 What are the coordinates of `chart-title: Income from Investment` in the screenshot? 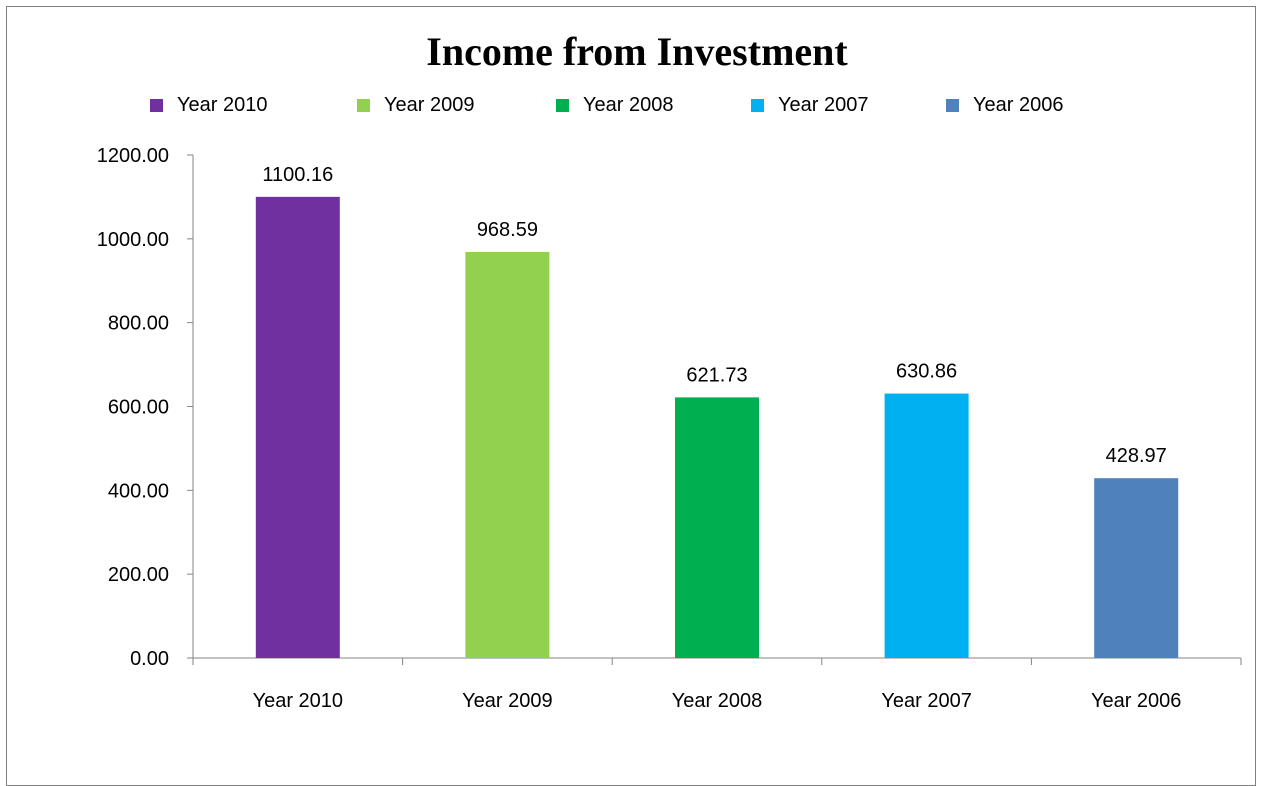 It's located at (637, 51).